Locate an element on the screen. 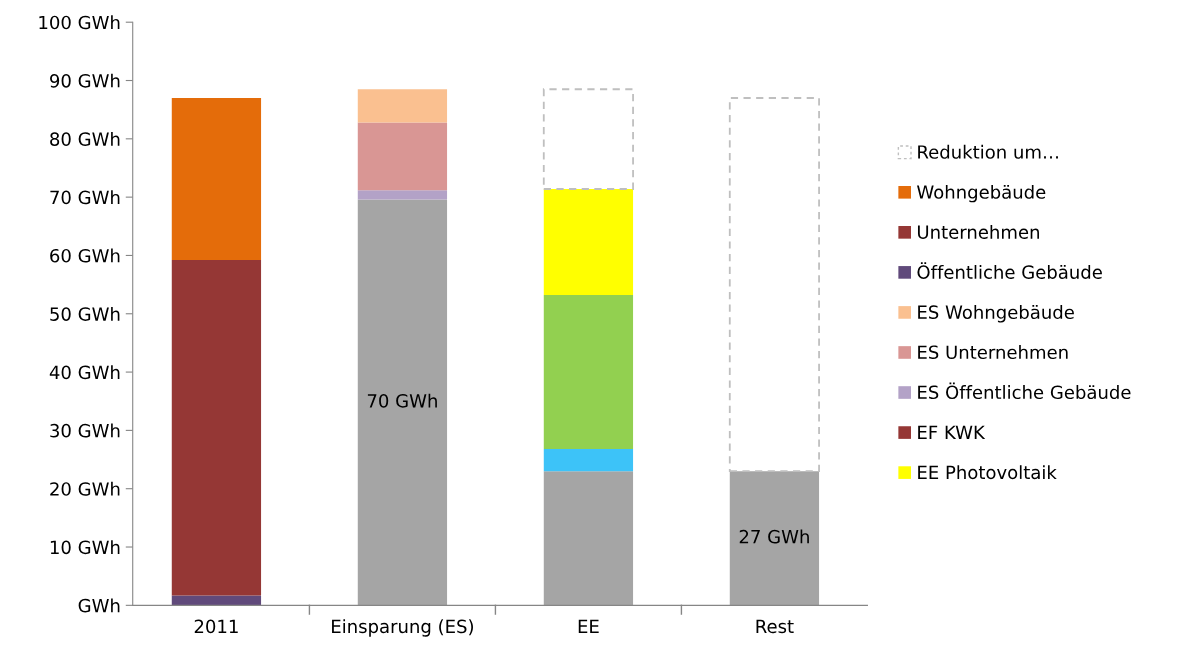  legend-label: EE Photovoltaik is located at coordinates (987, 472).